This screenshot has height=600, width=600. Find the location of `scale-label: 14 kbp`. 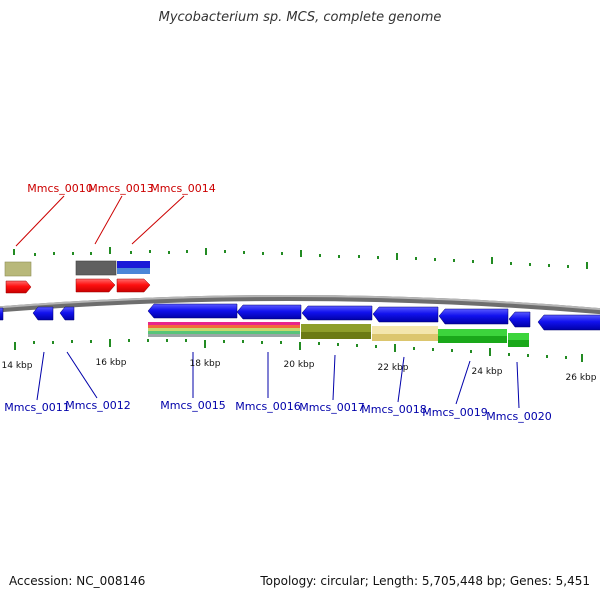

scale-label: 14 kbp is located at coordinates (17, 366).